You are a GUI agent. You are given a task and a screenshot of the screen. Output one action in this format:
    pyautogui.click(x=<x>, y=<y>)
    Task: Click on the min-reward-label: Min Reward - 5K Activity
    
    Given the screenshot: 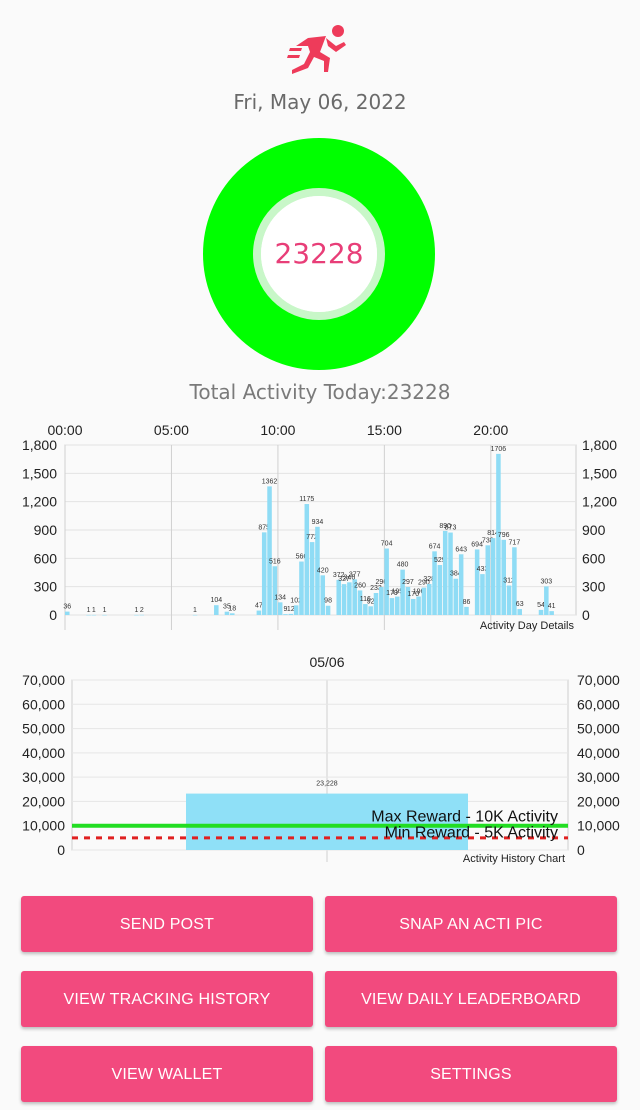 What is the action you would take?
    pyautogui.click(x=471, y=833)
    